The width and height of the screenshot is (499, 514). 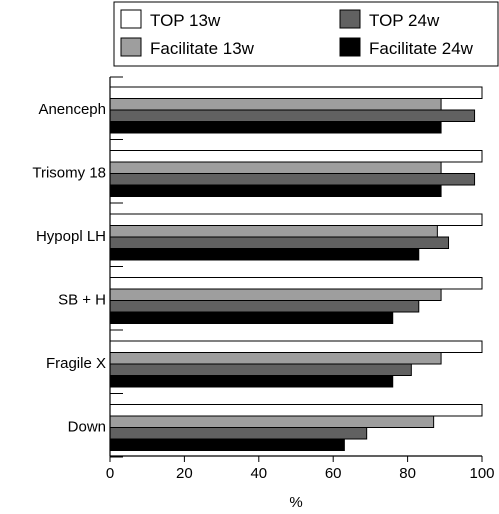 What do you see at coordinates (264, 254) in the screenshot?
I see `bar-hypopl-lh-facilitate-24w` at bounding box center [264, 254].